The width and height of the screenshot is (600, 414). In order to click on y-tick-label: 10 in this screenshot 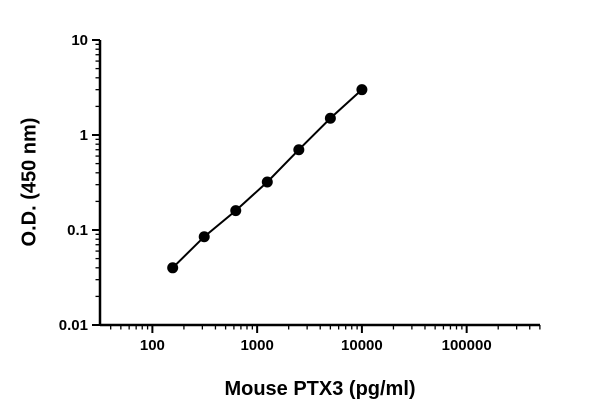, I will do `click(79, 40)`.